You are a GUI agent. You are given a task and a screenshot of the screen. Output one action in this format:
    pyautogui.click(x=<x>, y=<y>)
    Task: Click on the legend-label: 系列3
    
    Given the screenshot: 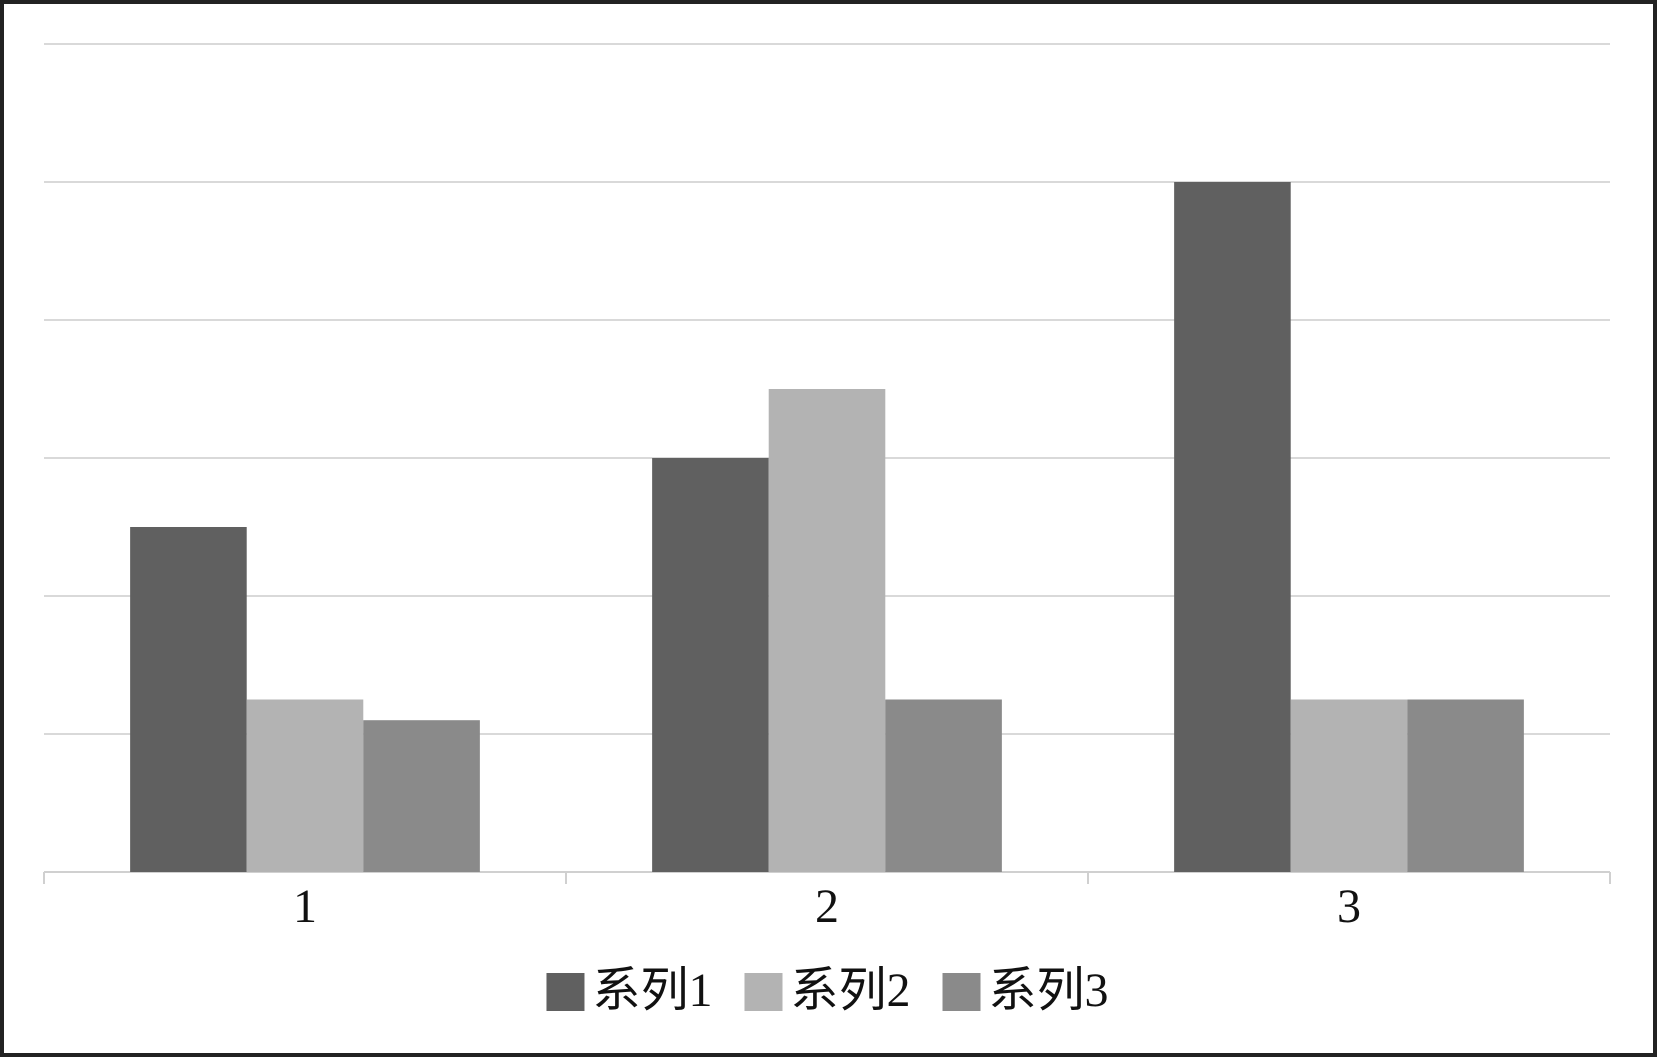 What is the action you would take?
    pyautogui.click(x=1049, y=990)
    